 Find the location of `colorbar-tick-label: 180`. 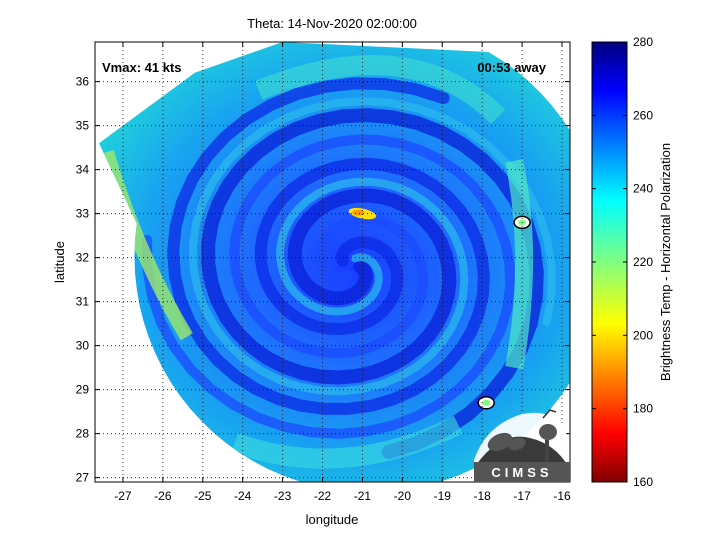

colorbar-tick-label: 180 is located at coordinates (643, 409).